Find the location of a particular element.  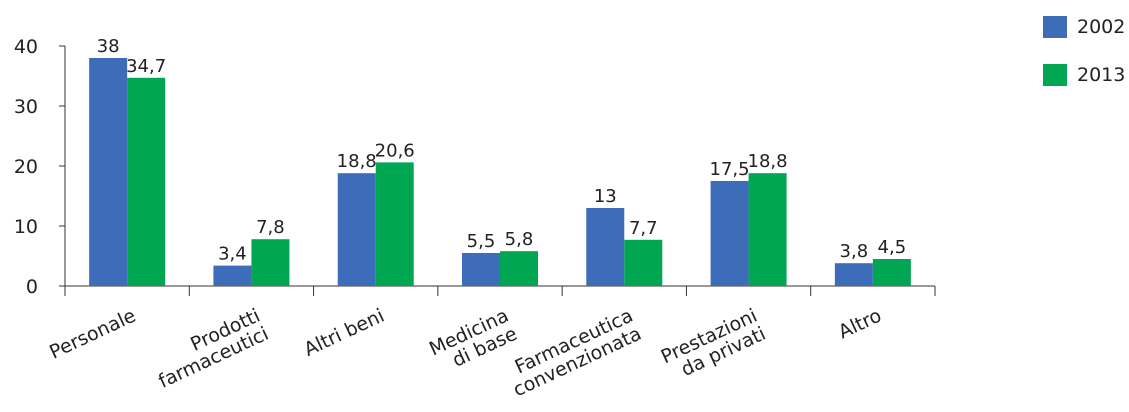

data-label-2002-5: 17,5 is located at coordinates (730, 169).